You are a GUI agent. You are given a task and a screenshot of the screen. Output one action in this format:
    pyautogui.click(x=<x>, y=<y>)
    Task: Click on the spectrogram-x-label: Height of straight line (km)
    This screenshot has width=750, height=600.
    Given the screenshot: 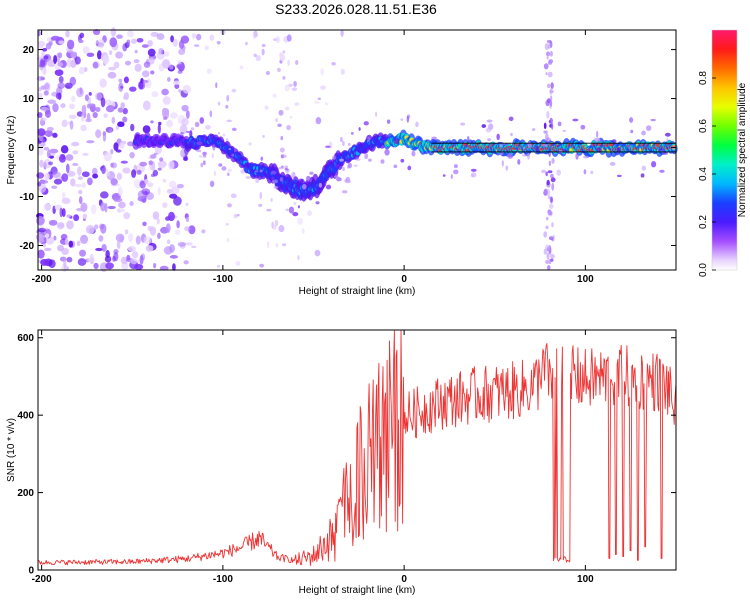 What is the action you would take?
    pyautogui.click(x=357, y=291)
    